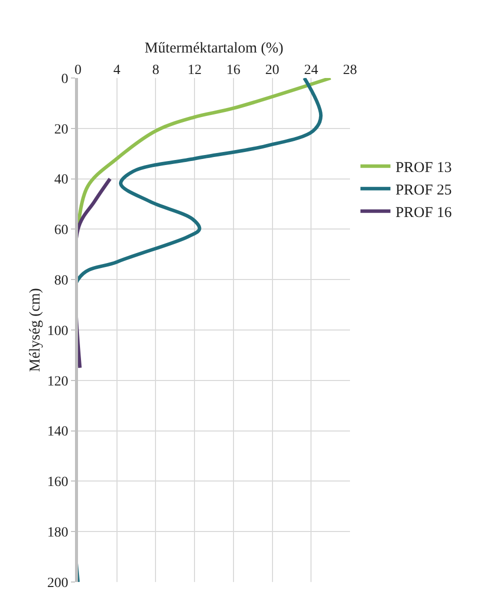 Image resolution: width=488 pixels, height=594 pixels. What do you see at coordinates (423, 168) in the screenshot?
I see `legend-label: PROF 13` at bounding box center [423, 168].